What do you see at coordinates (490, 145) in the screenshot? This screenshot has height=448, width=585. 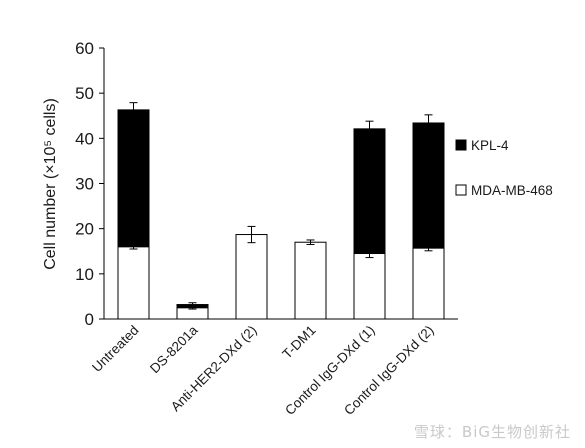 I see `legend-label: KPL-4` at bounding box center [490, 145].